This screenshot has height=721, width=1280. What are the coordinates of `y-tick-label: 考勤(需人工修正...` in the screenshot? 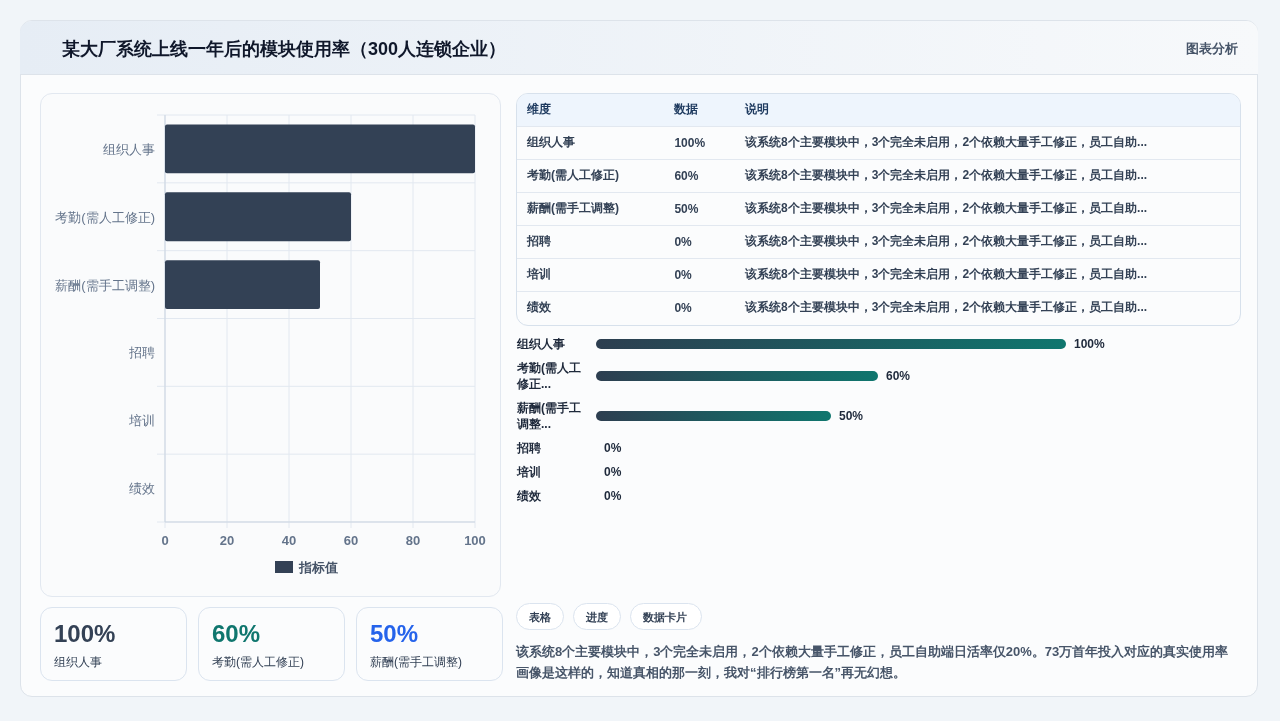 It's located at (549, 376).